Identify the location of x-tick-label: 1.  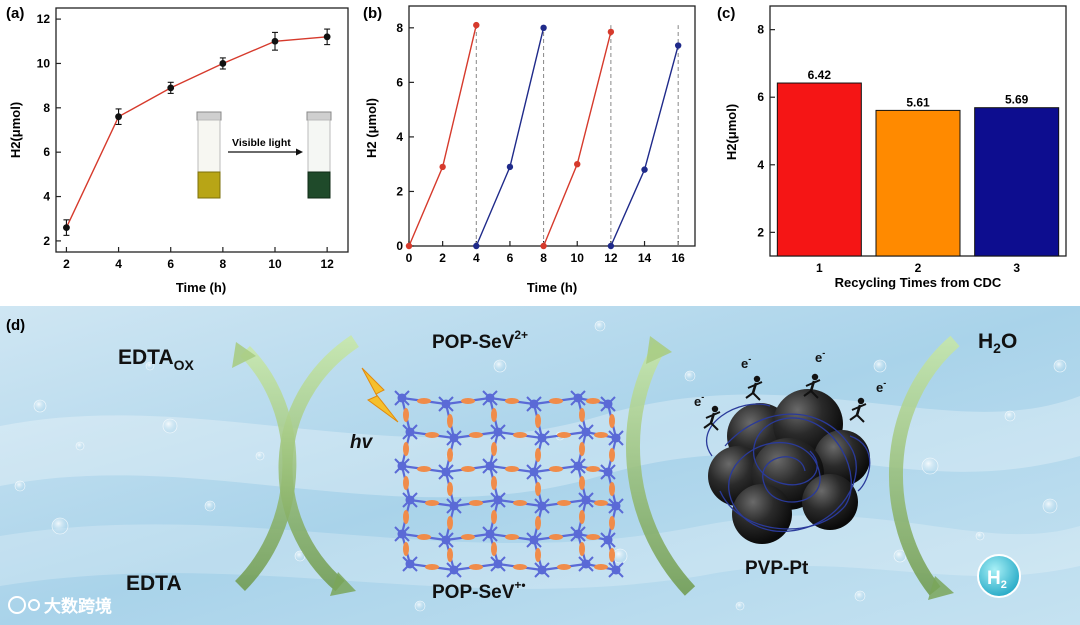
(819, 268).